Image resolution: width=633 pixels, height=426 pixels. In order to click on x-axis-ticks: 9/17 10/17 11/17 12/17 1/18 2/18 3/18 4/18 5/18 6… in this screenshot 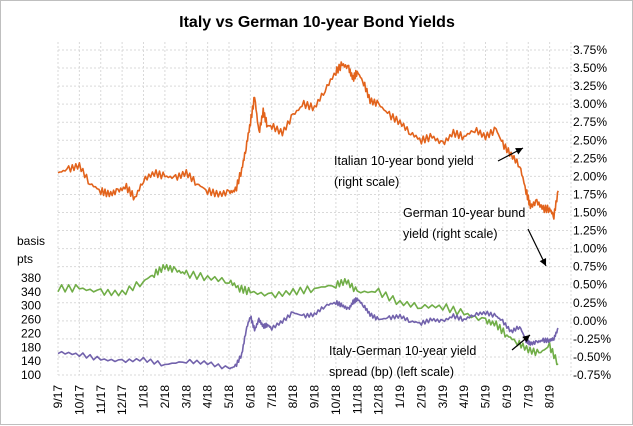, I will do `click(304, 400)`.